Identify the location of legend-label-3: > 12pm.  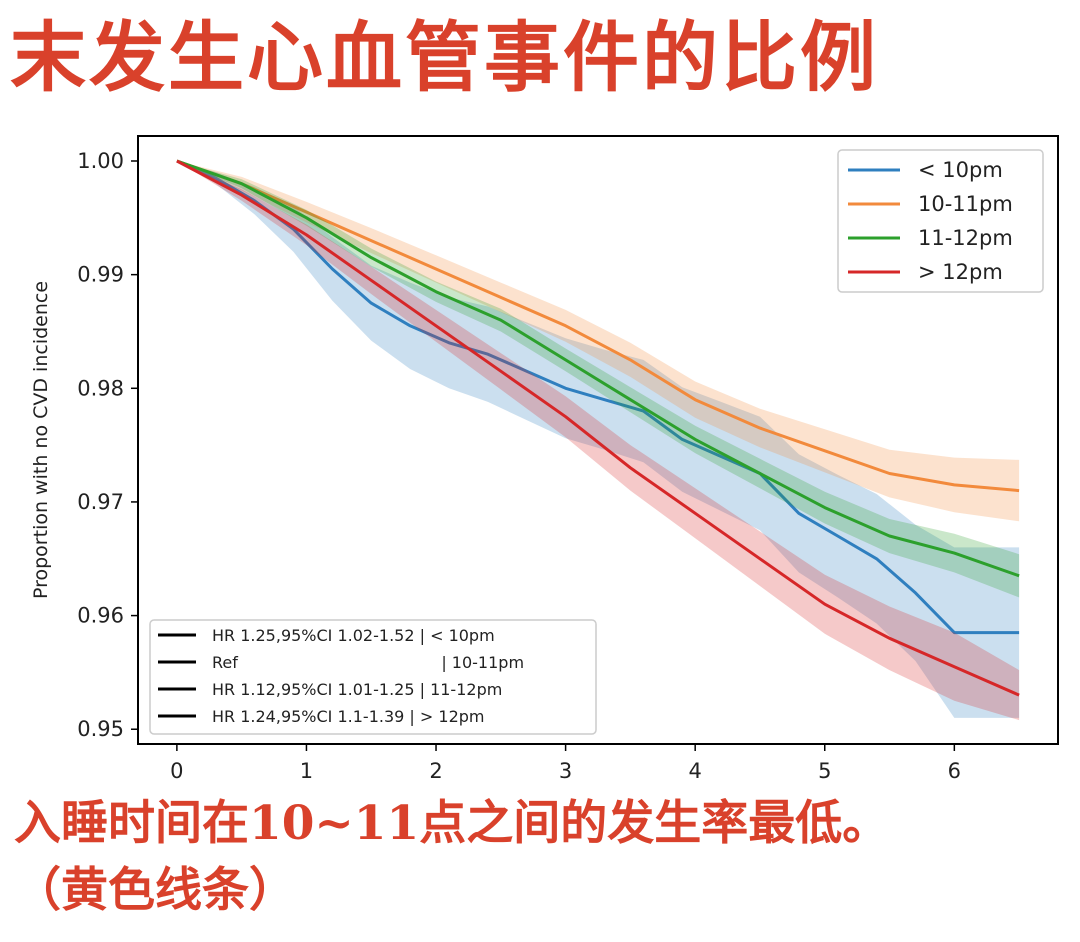
(960, 272).